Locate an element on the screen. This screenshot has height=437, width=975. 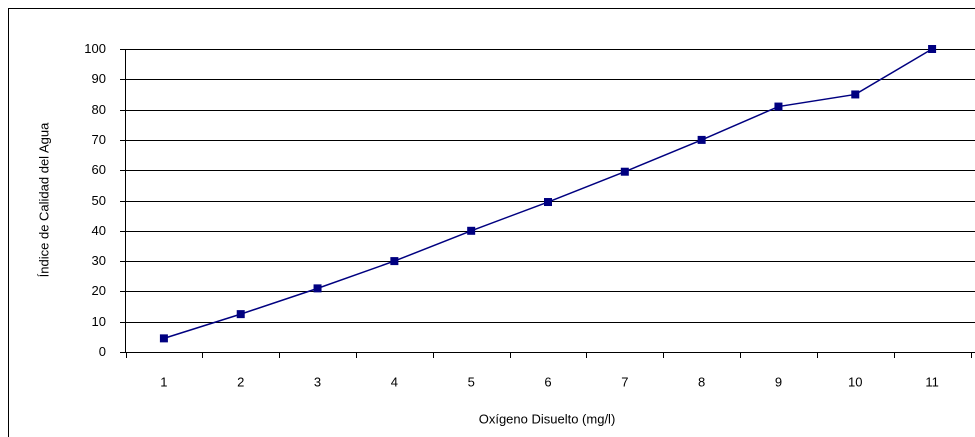
y-tick-label: 20 is located at coordinates (99, 290).